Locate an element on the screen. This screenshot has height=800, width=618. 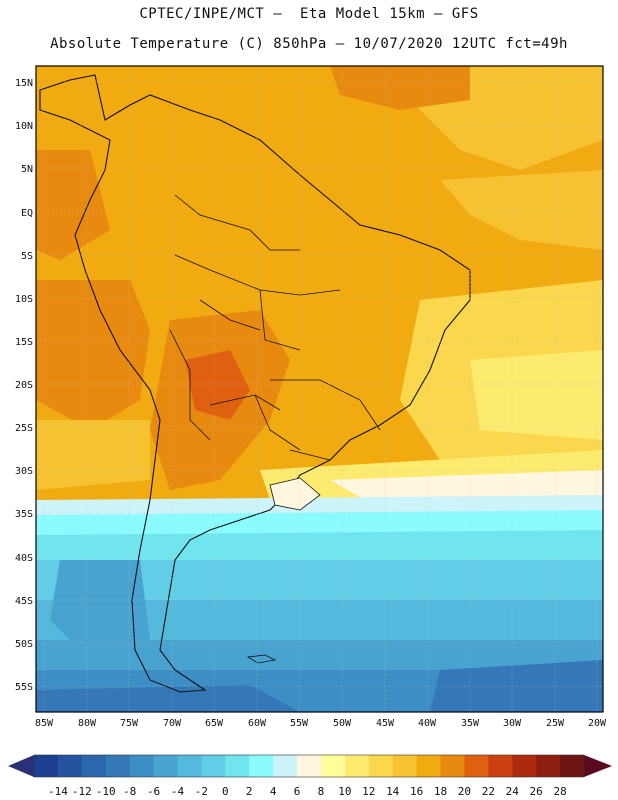
colorbar-tick-label: 16 is located at coordinates (416, 791).